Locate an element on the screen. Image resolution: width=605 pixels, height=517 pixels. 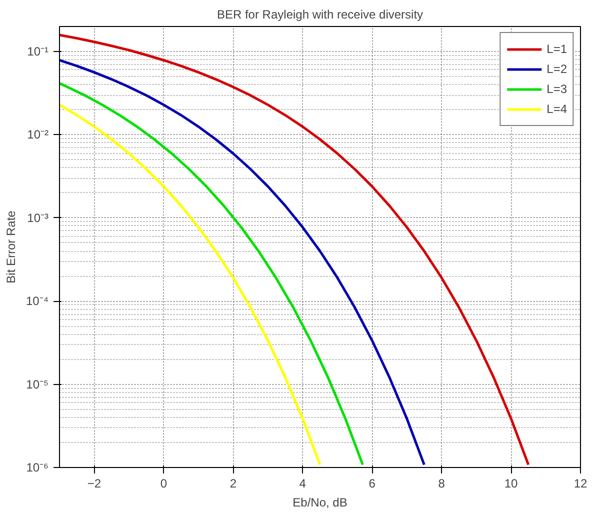
y-tick-label: 10⁻³ is located at coordinates (38, 217).